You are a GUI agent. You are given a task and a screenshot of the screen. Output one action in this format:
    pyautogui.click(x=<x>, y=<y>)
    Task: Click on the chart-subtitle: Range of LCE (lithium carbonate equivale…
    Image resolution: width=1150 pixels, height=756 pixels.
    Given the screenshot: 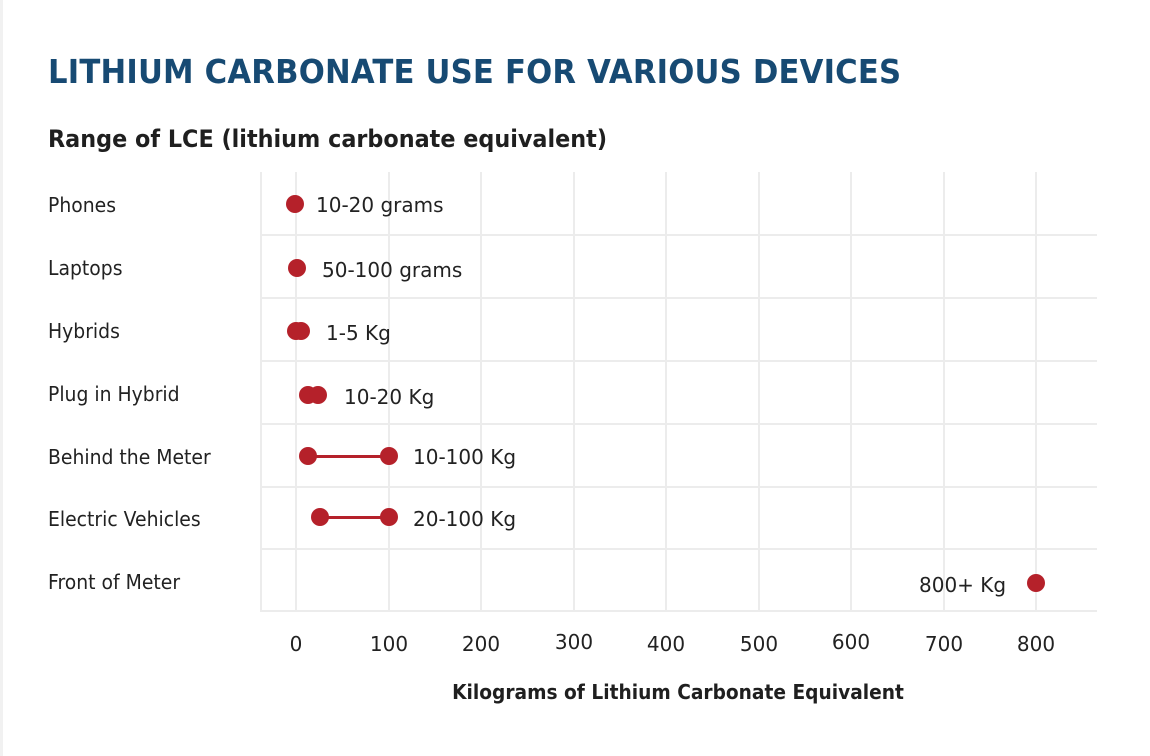 What is the action you would take?
    pyautogui.click(x=328, y=139)
    